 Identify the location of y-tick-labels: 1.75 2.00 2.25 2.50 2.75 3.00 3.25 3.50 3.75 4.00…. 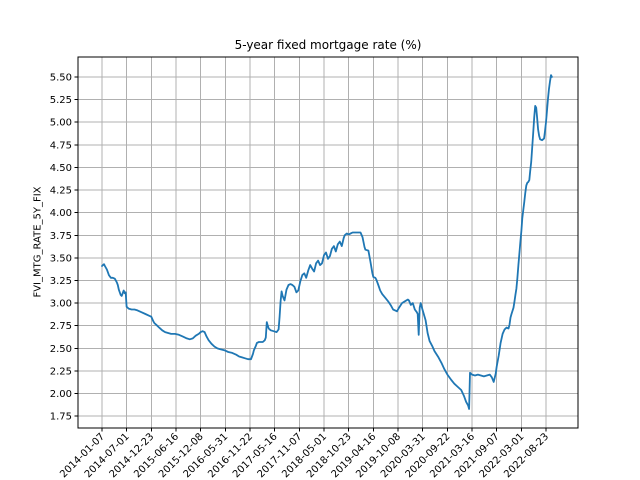
(61, 247).